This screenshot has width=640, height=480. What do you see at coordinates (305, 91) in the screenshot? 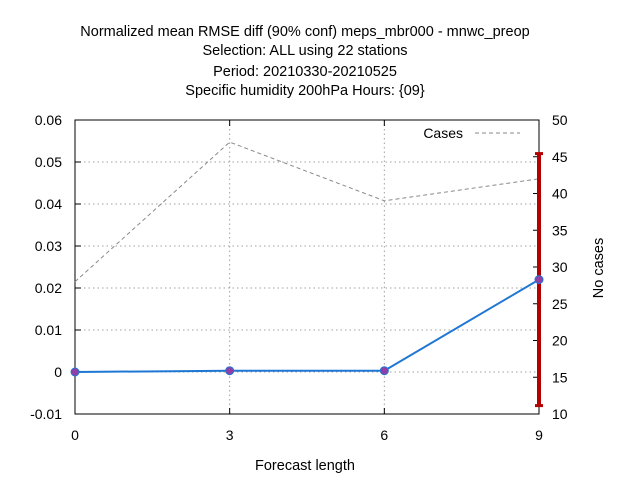
I see `title-line-4: Specific humidity 200hPa Hours: {09}` at bounding box center [305, 91].